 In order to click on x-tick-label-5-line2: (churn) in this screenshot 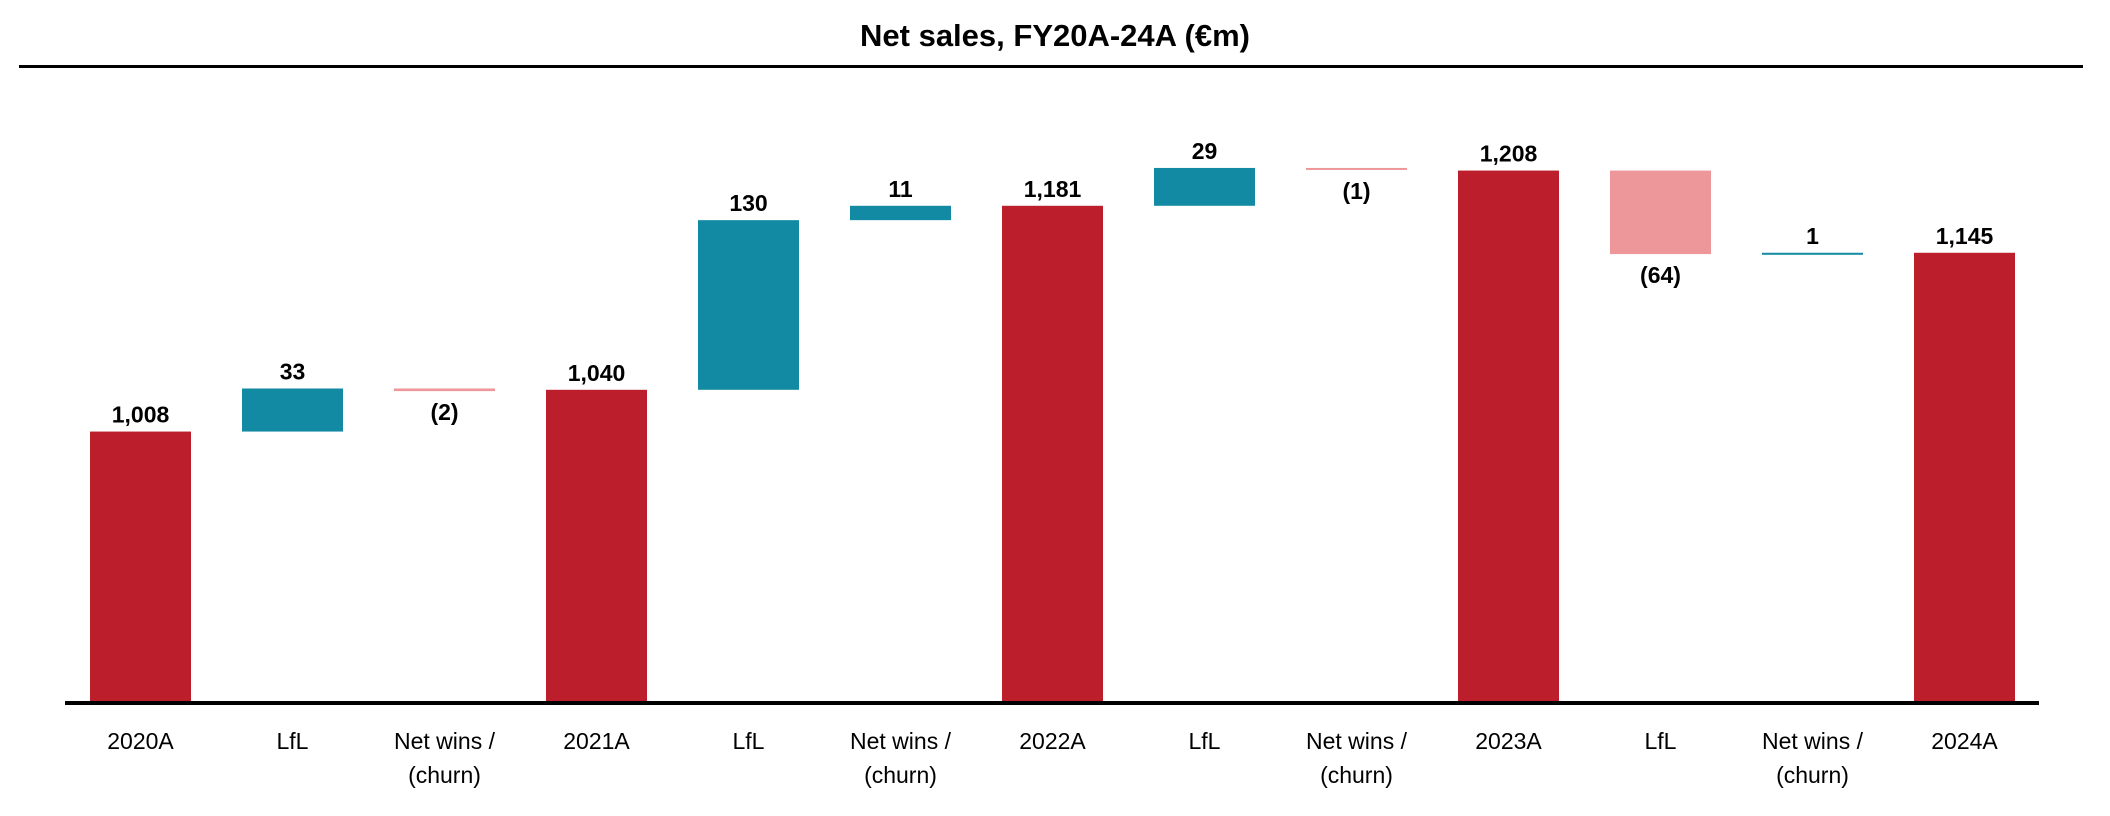, I will do `click(900, 775)`.